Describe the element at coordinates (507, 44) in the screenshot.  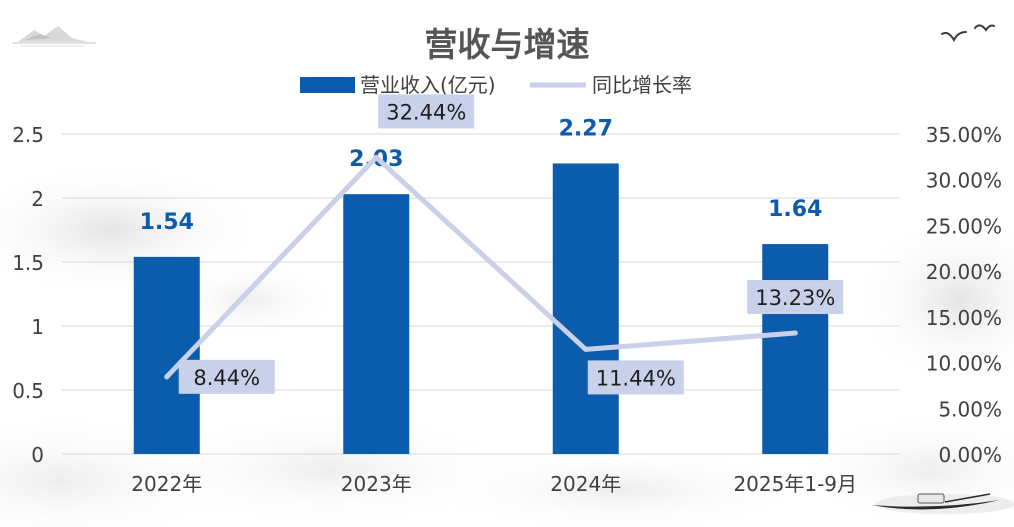
I see `chart-title: 营收与增速` at that location.